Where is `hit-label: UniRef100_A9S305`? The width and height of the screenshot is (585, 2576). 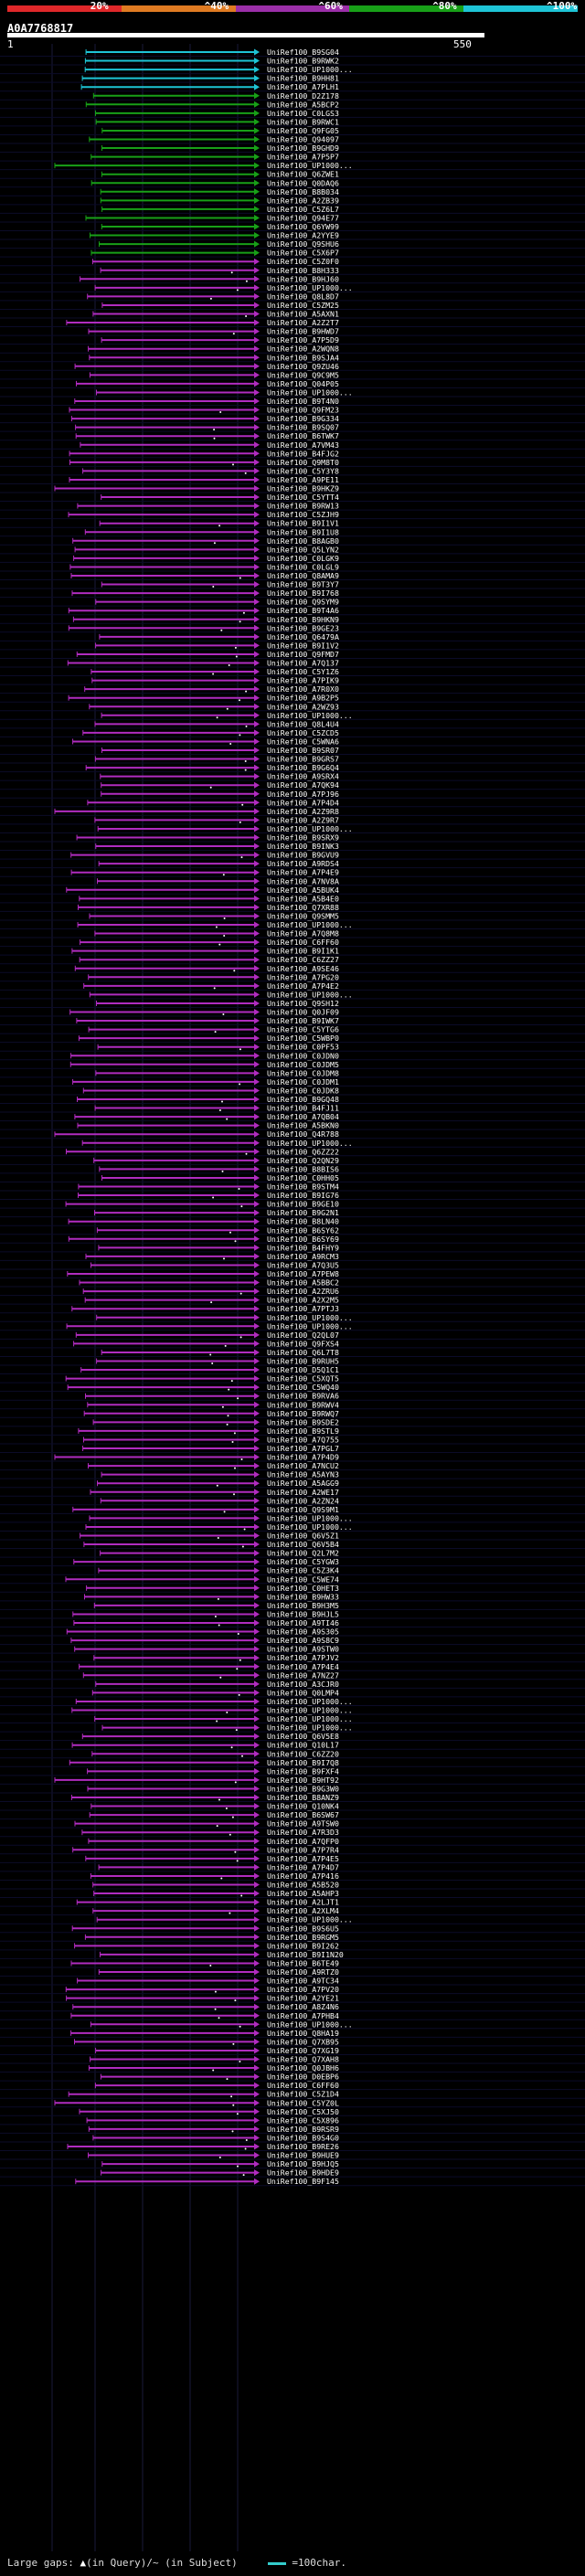 hit-label: UniRef100_A9S305 is located at coordinates (303, 1632).